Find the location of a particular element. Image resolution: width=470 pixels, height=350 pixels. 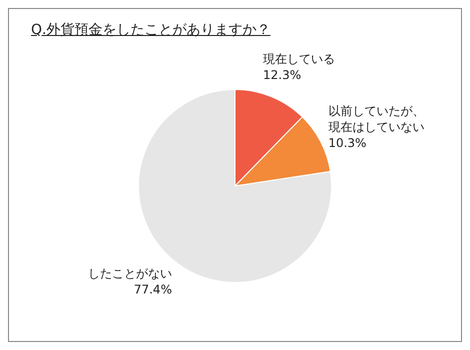

slice-label: 現在している is located at coordinates (299, 59).